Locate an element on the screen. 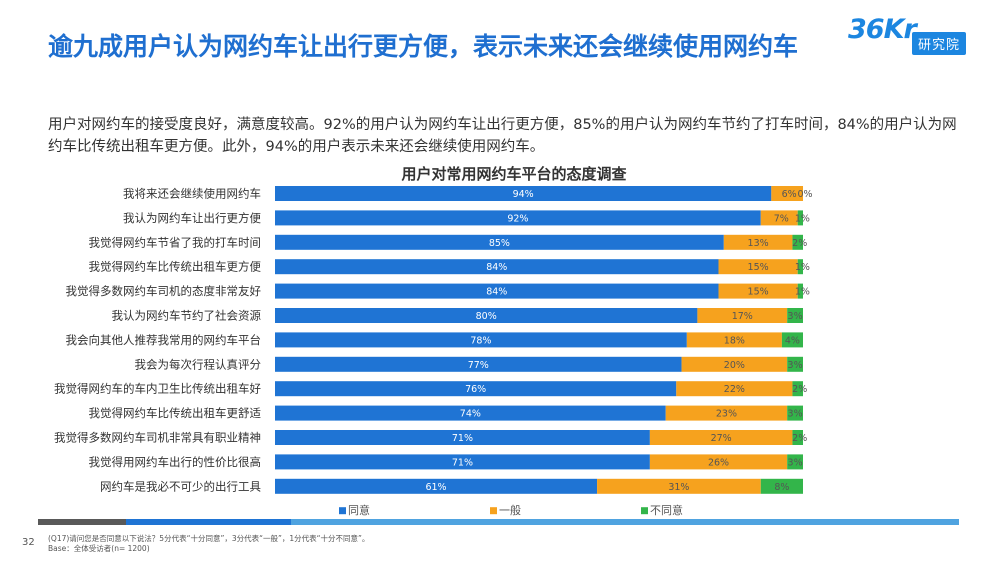  data-label: 6% is located at coordinates (789, 194).